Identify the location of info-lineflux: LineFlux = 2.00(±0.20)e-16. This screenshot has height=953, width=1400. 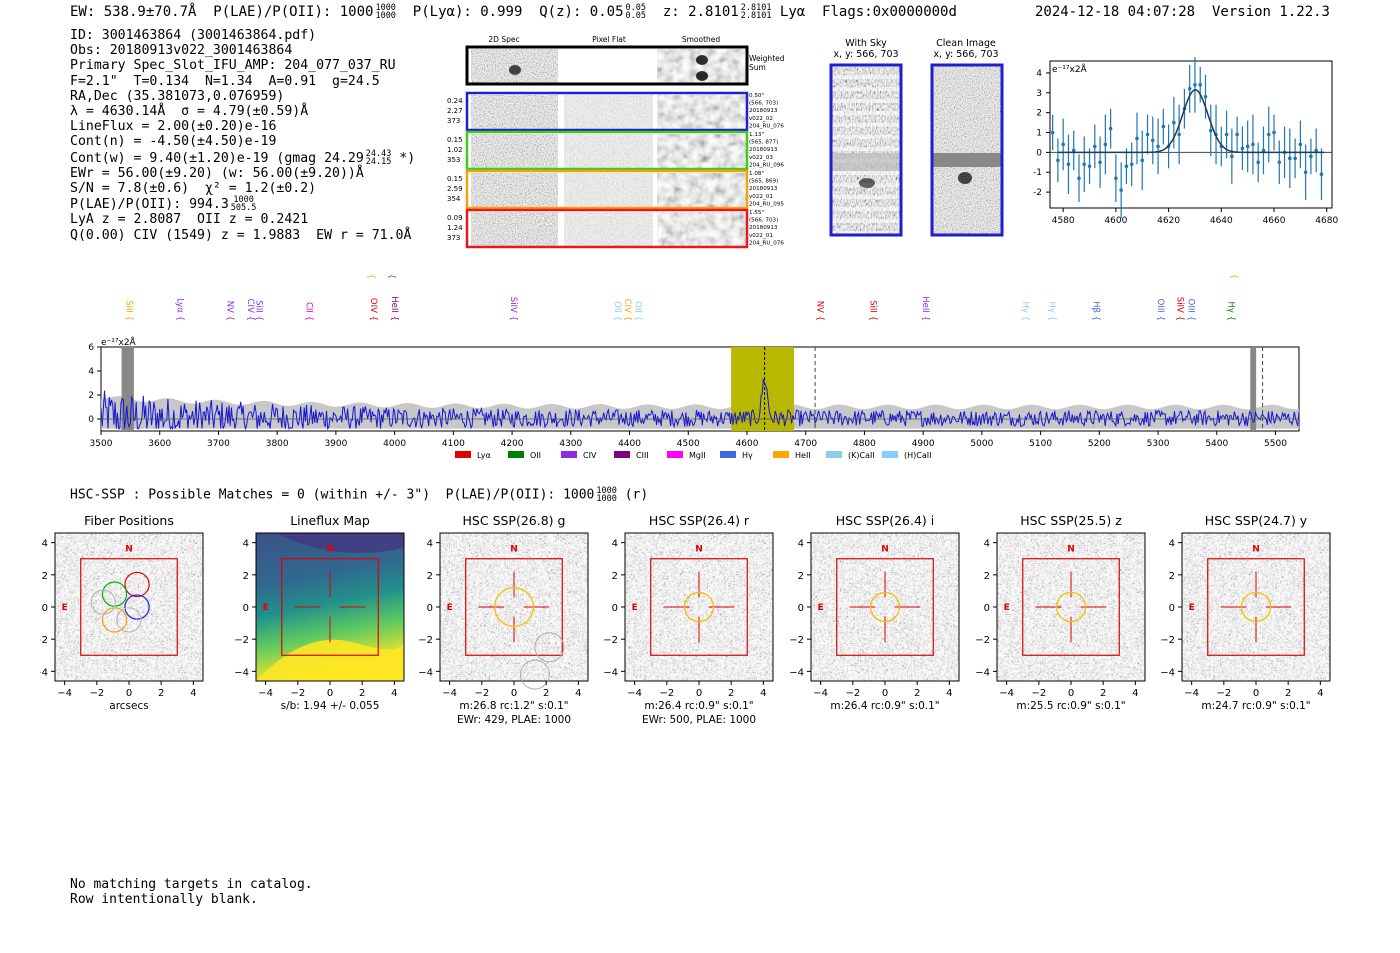
(173, 127).